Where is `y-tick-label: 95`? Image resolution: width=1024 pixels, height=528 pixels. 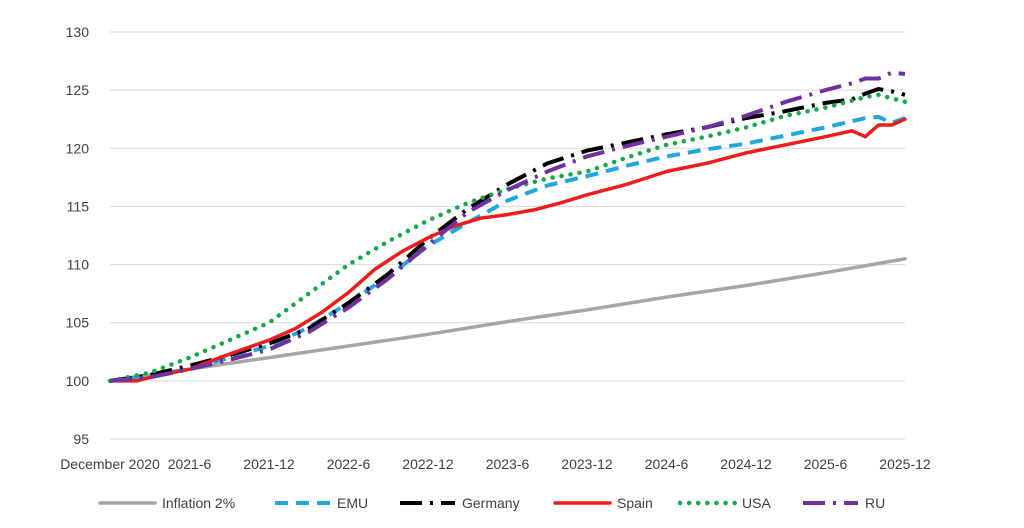
y-tick-label: 95 is located at coordinates (81, 439).